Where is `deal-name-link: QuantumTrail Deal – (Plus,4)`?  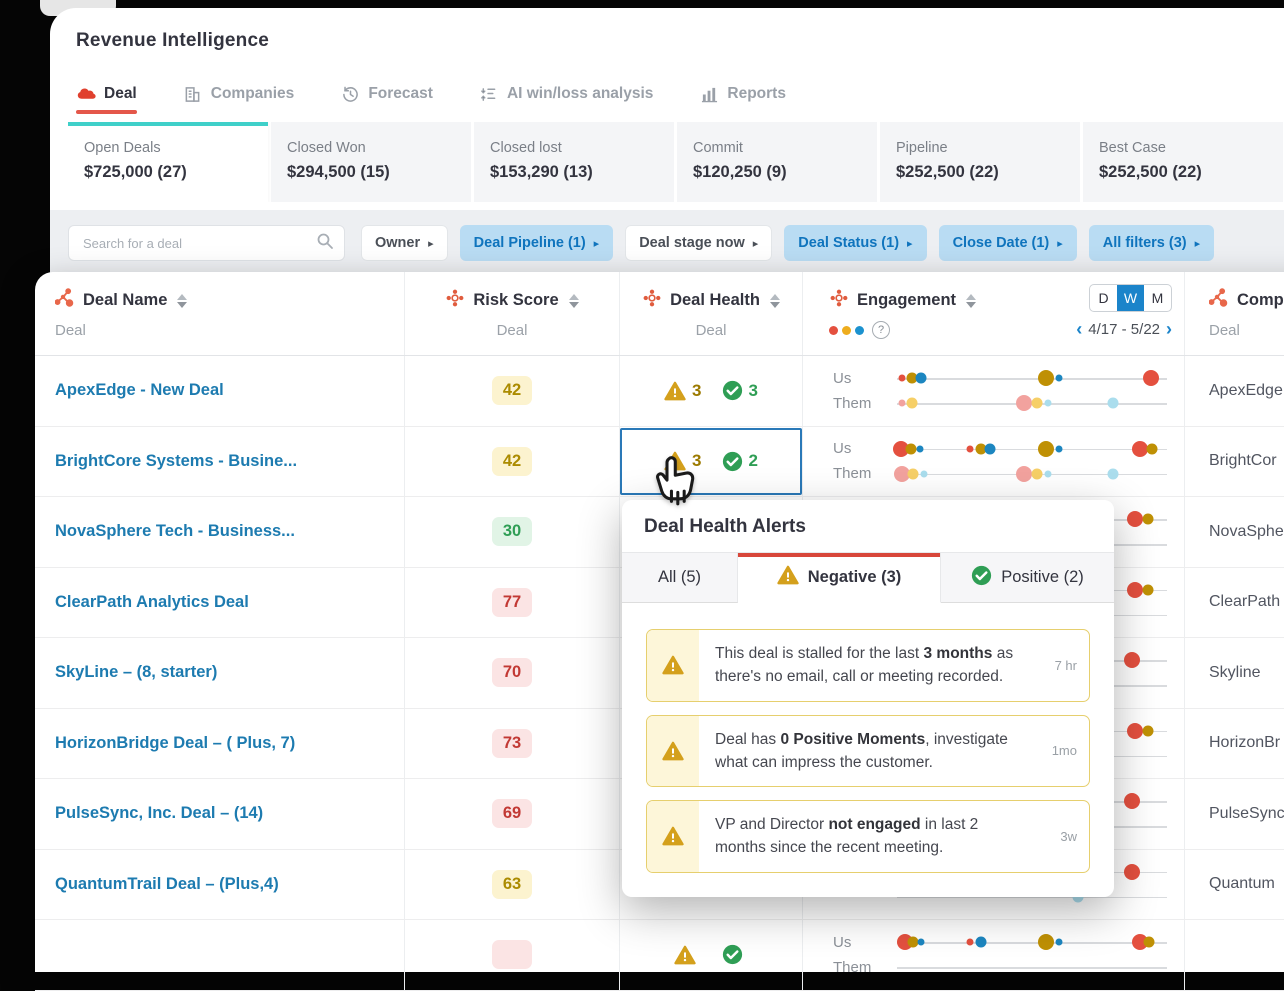 deal-name-link: QuantumTrail Deal – (Plus,4) is located at coordinates (167, 883).